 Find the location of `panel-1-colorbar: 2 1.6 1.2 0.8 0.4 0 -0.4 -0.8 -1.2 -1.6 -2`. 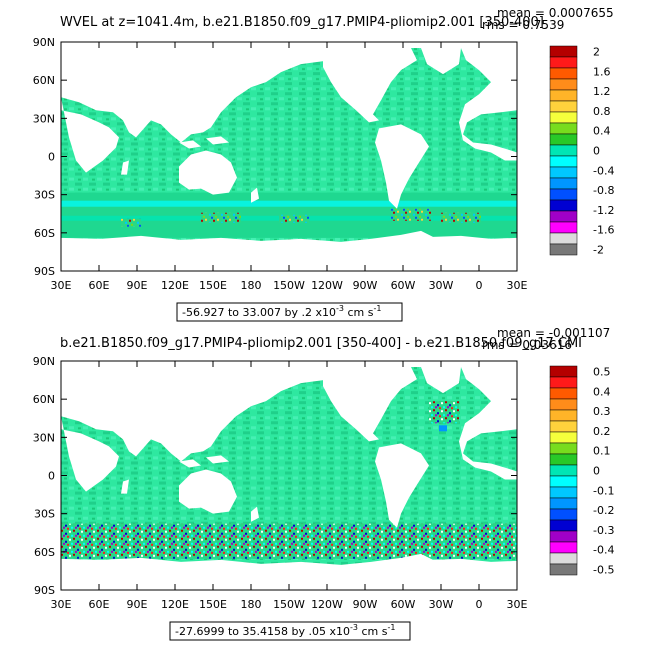

panel-1-colorbar: 2 1.6 1.2 0.8 0.4 0 -0.4 -0.8 -1.2 -1.6 -2 is located at coordinates (581, 151).